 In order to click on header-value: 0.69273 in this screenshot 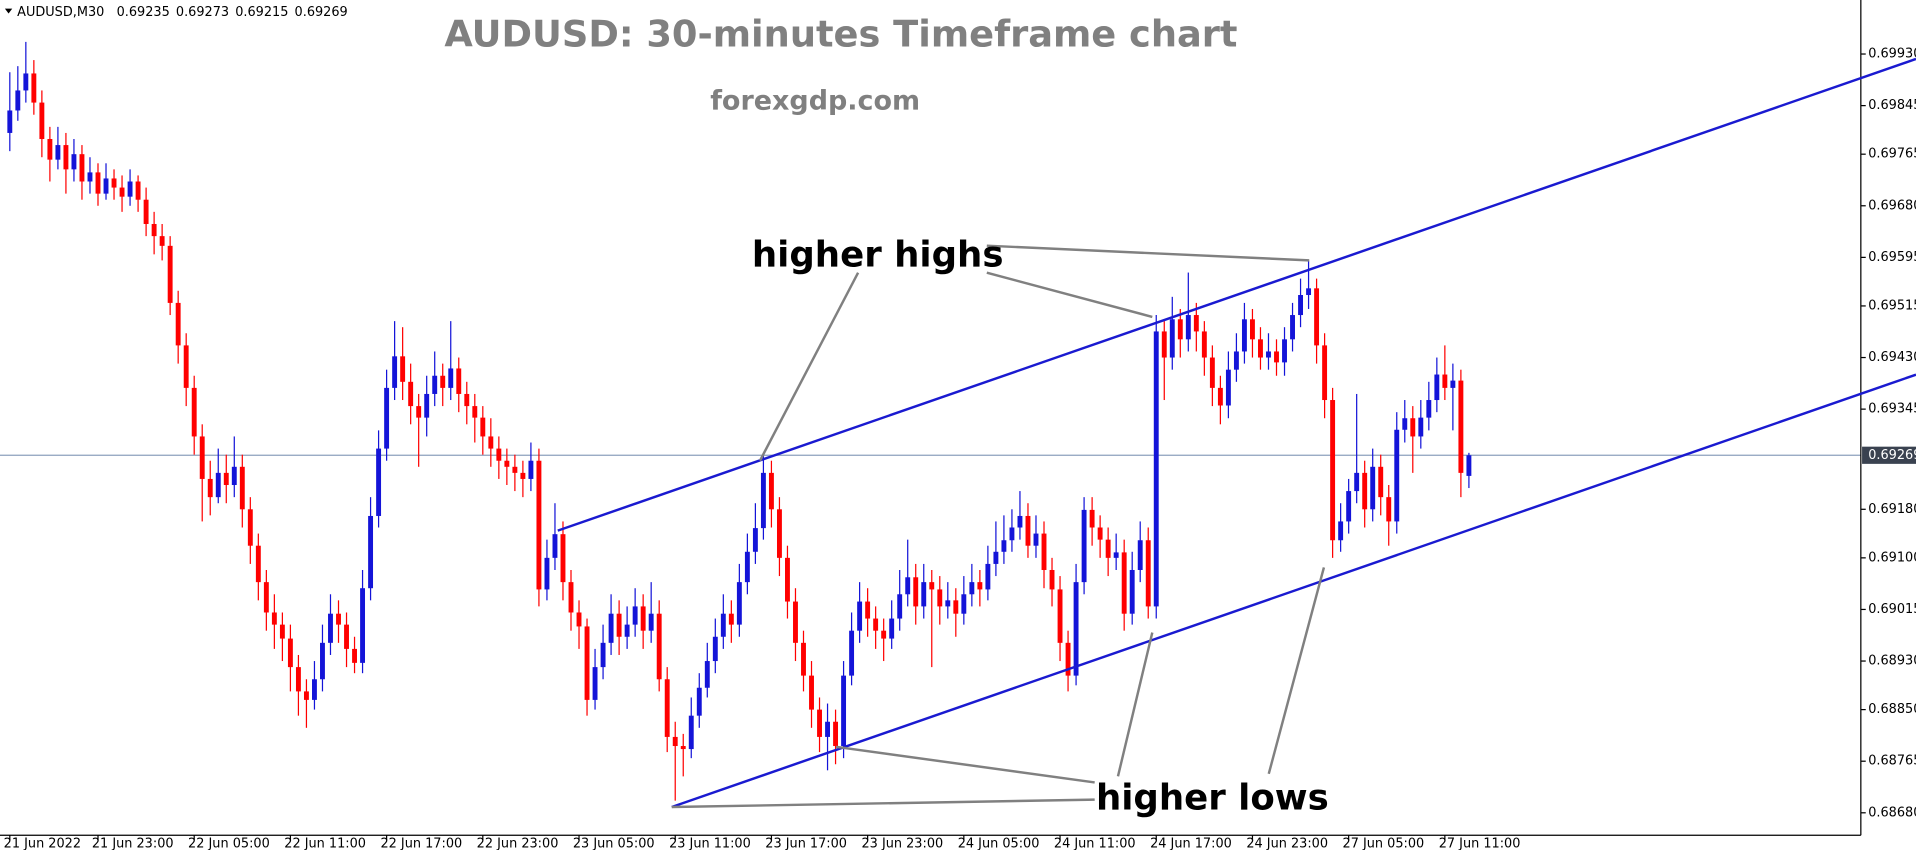, I will do `click(202, 12)`.